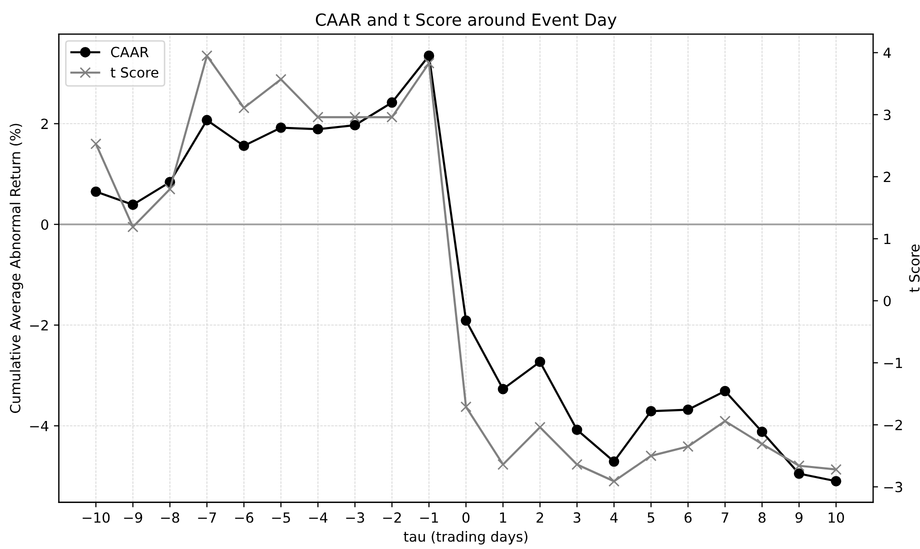 The height and width of the screenshot is (549, 920). Describe the element at coordinates (725, 517) in the screenshot. I see `x-tick-label: 7` at that location.